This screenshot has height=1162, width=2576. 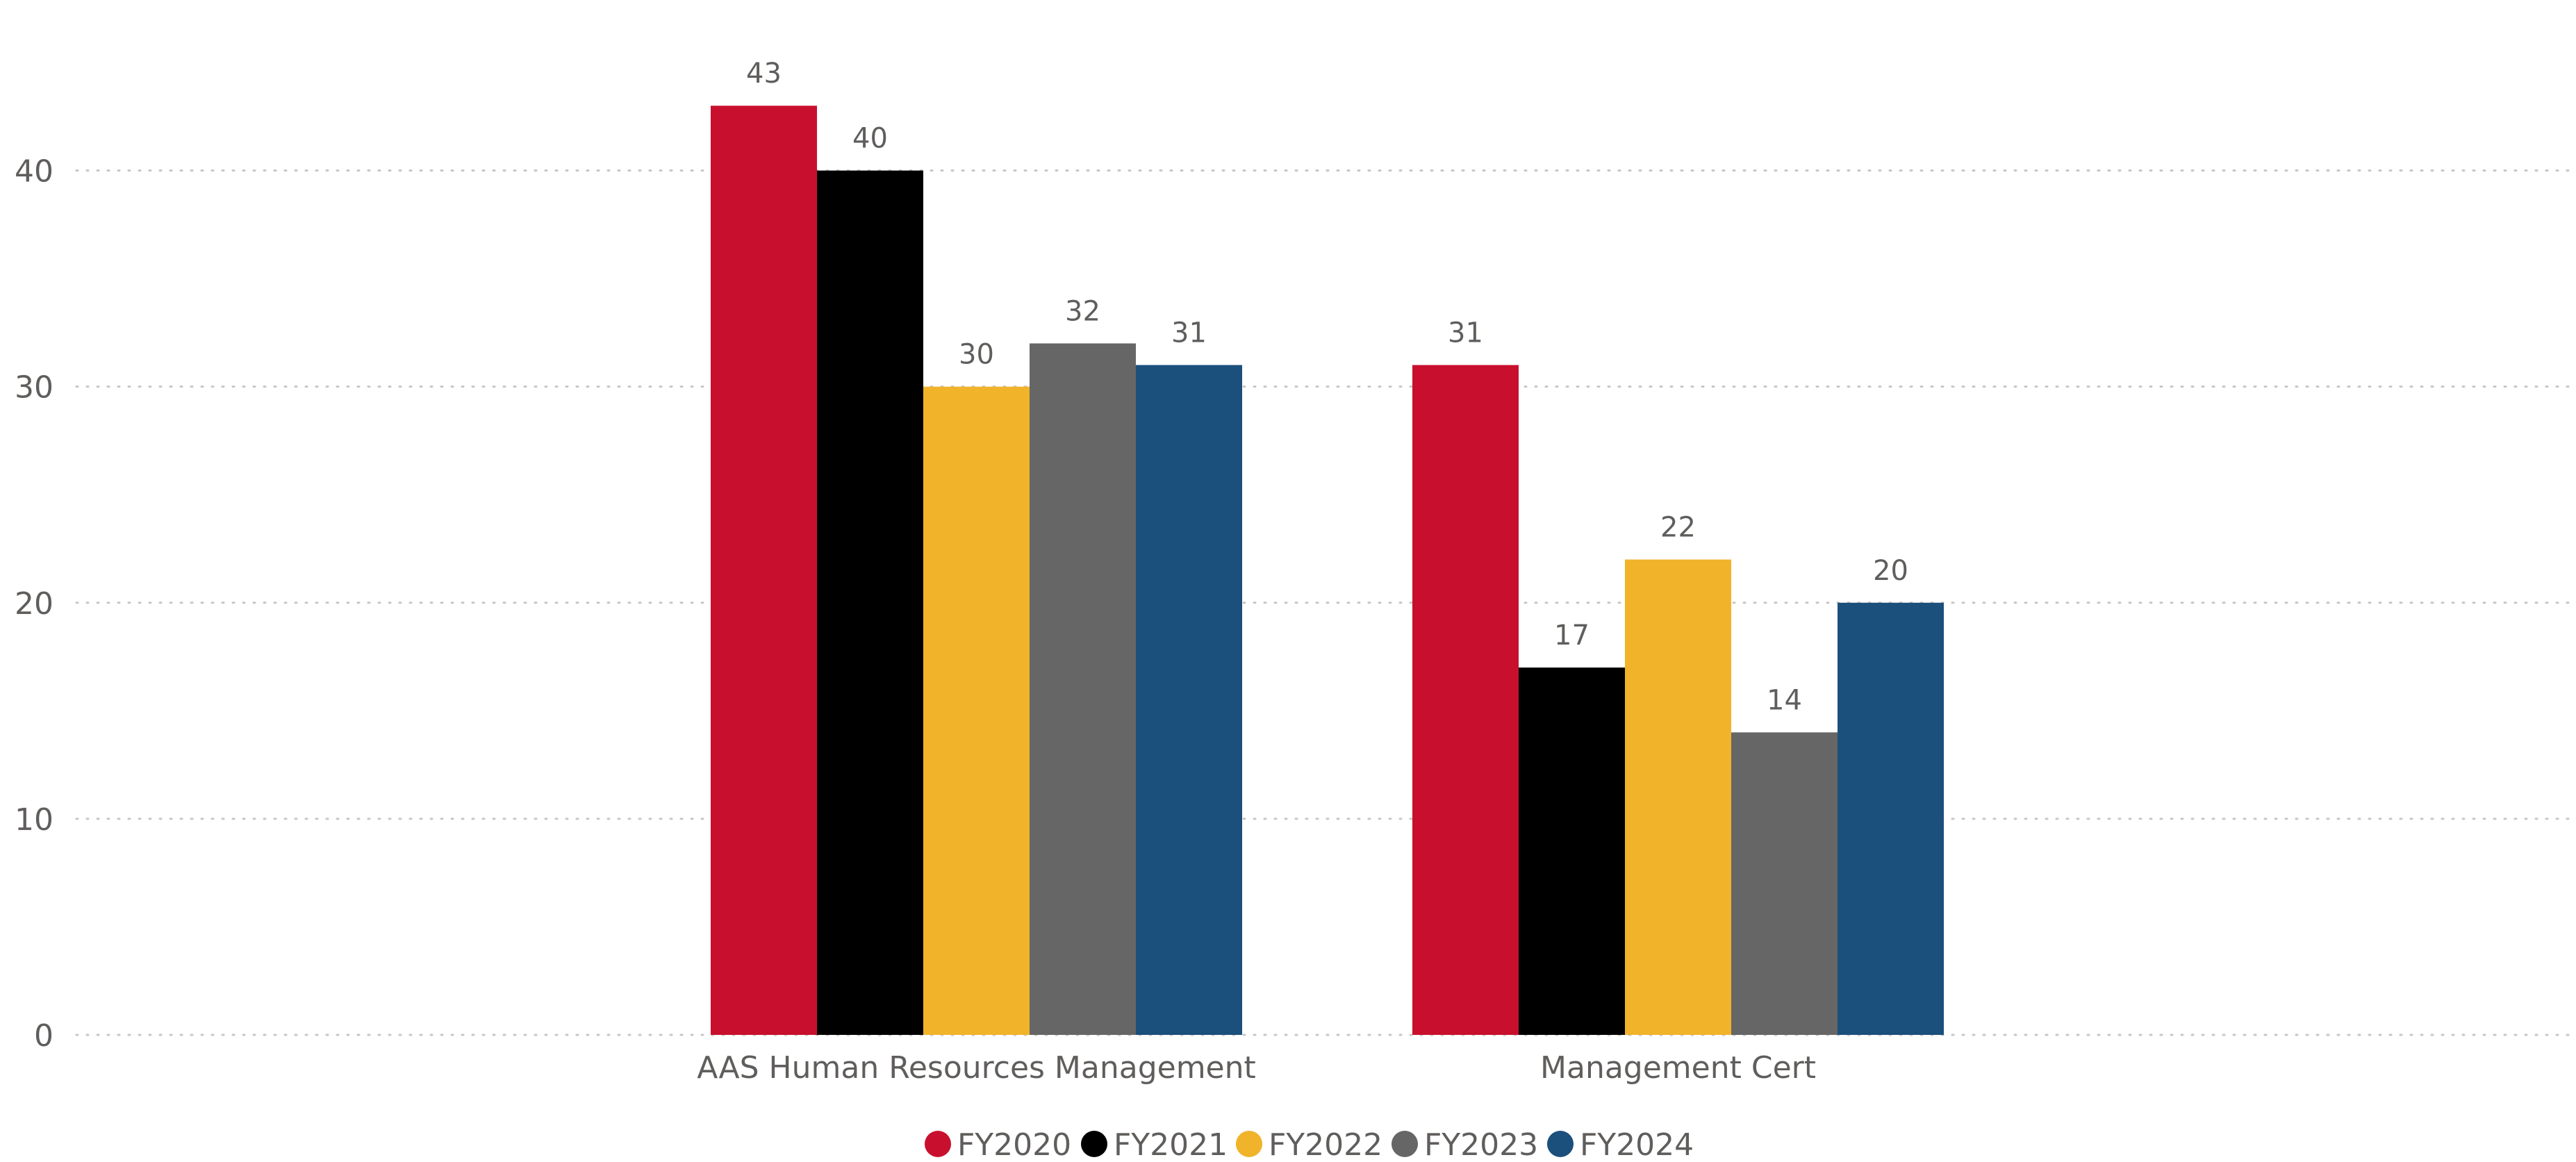 I want to click on y-tick-label: 40, so click(x=34, y=172).